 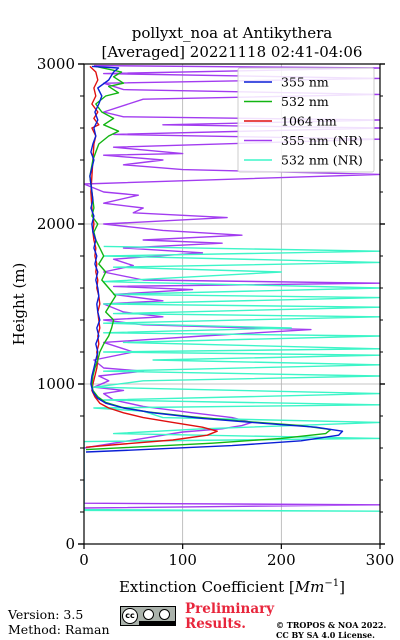 What do you see at coordinates (325, 635) in the screenshot?
I see `copyright-line-2: CC BY SA 4.0 License.` at bounding box center [325, 635].